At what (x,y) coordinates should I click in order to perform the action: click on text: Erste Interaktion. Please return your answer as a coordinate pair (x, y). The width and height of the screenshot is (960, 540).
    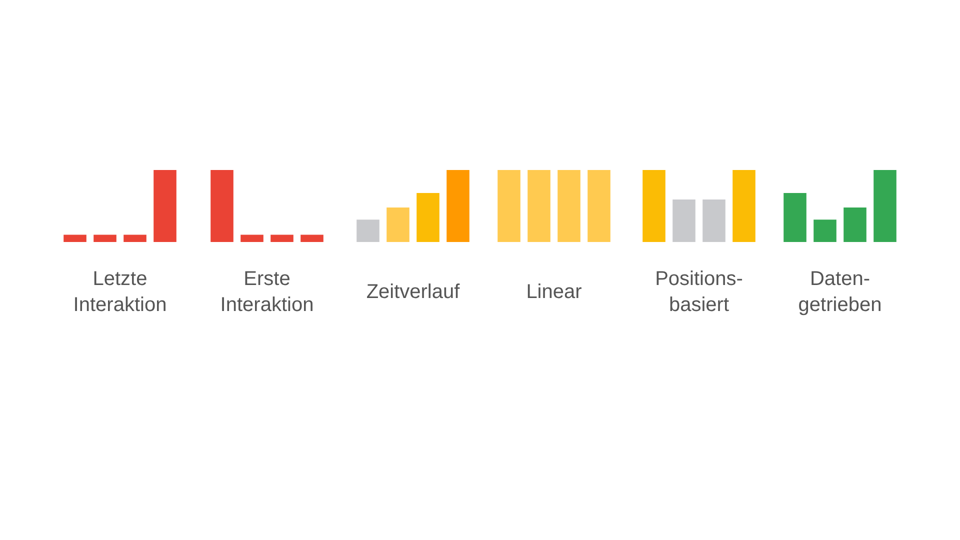
    Looking at the image, I should click on (267, 292).